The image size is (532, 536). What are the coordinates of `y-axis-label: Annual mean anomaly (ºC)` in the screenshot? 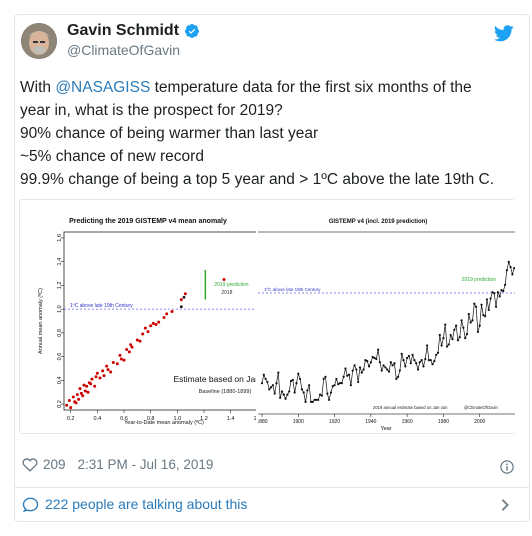 It's located at (40, 321).